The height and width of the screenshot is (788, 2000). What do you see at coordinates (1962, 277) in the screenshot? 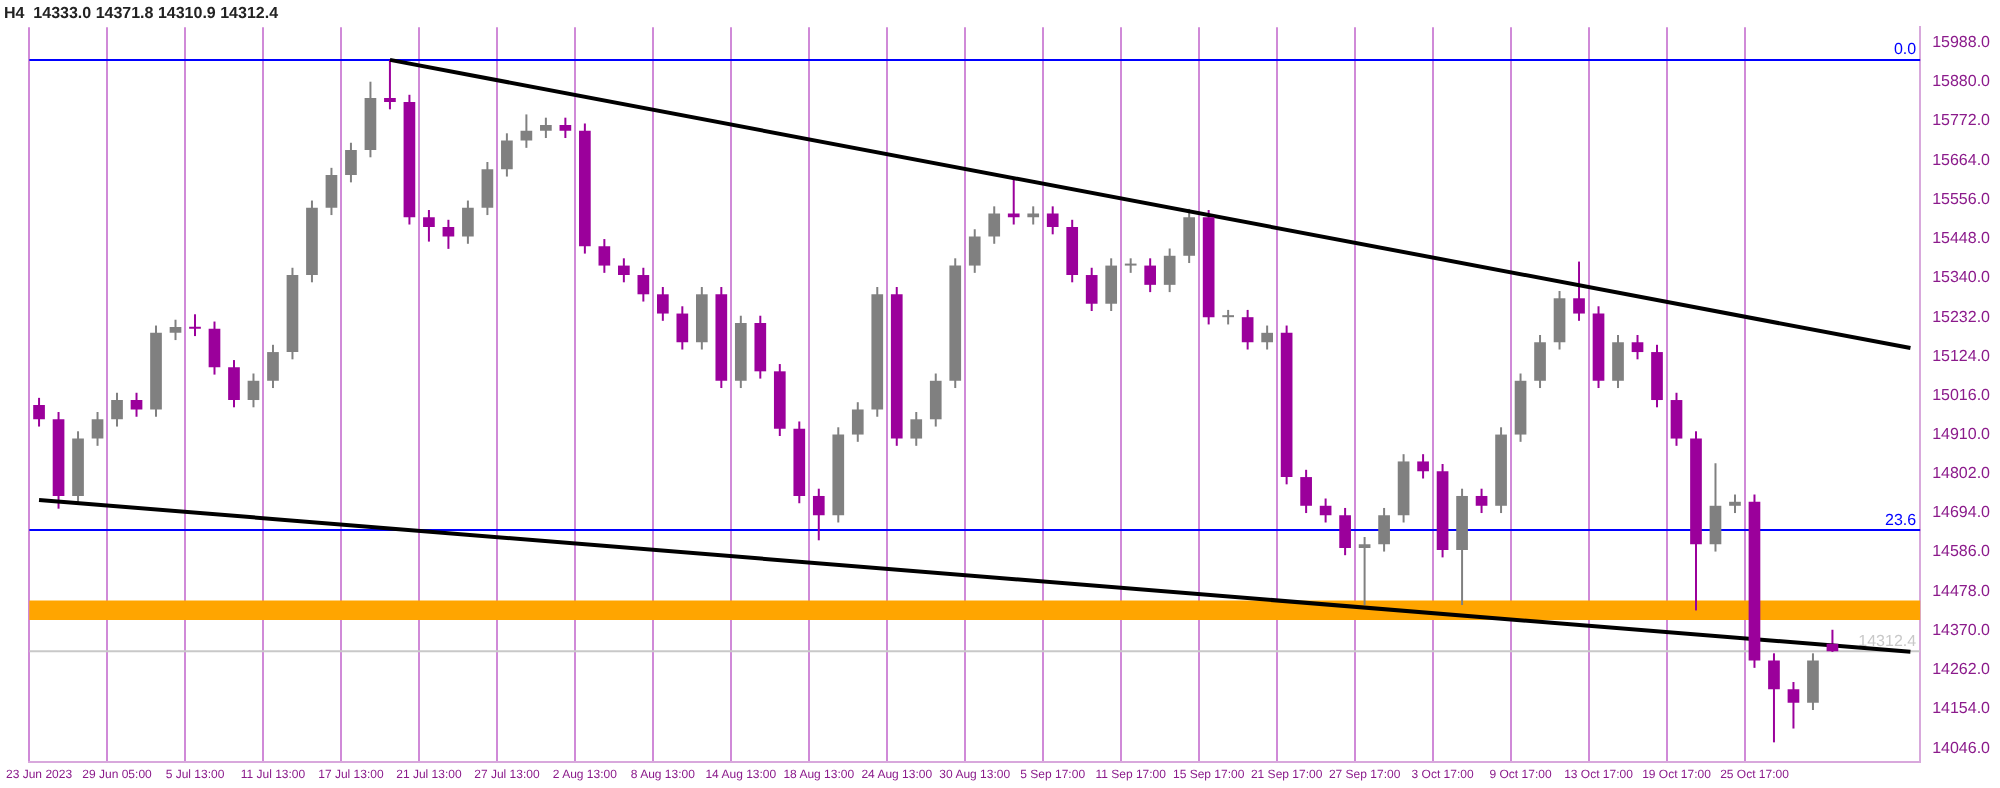
I see `y-tick-label: 15340.0` at bounding box center [1962, 277].